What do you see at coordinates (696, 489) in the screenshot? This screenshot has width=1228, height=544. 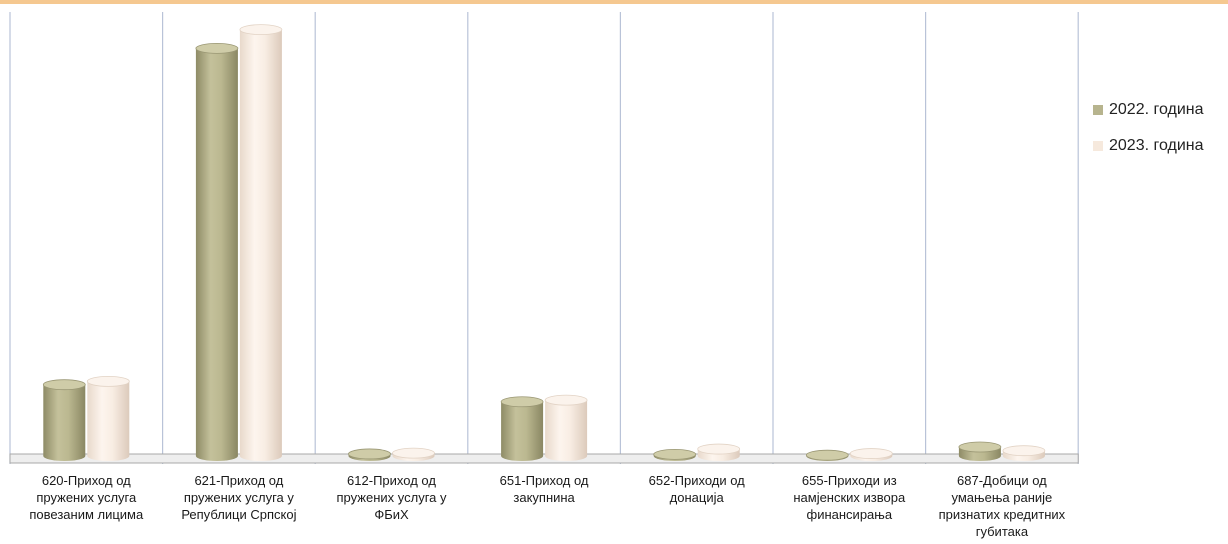 I see `category-label: 652-Приходи од донација` at bounding box center [696, 489].